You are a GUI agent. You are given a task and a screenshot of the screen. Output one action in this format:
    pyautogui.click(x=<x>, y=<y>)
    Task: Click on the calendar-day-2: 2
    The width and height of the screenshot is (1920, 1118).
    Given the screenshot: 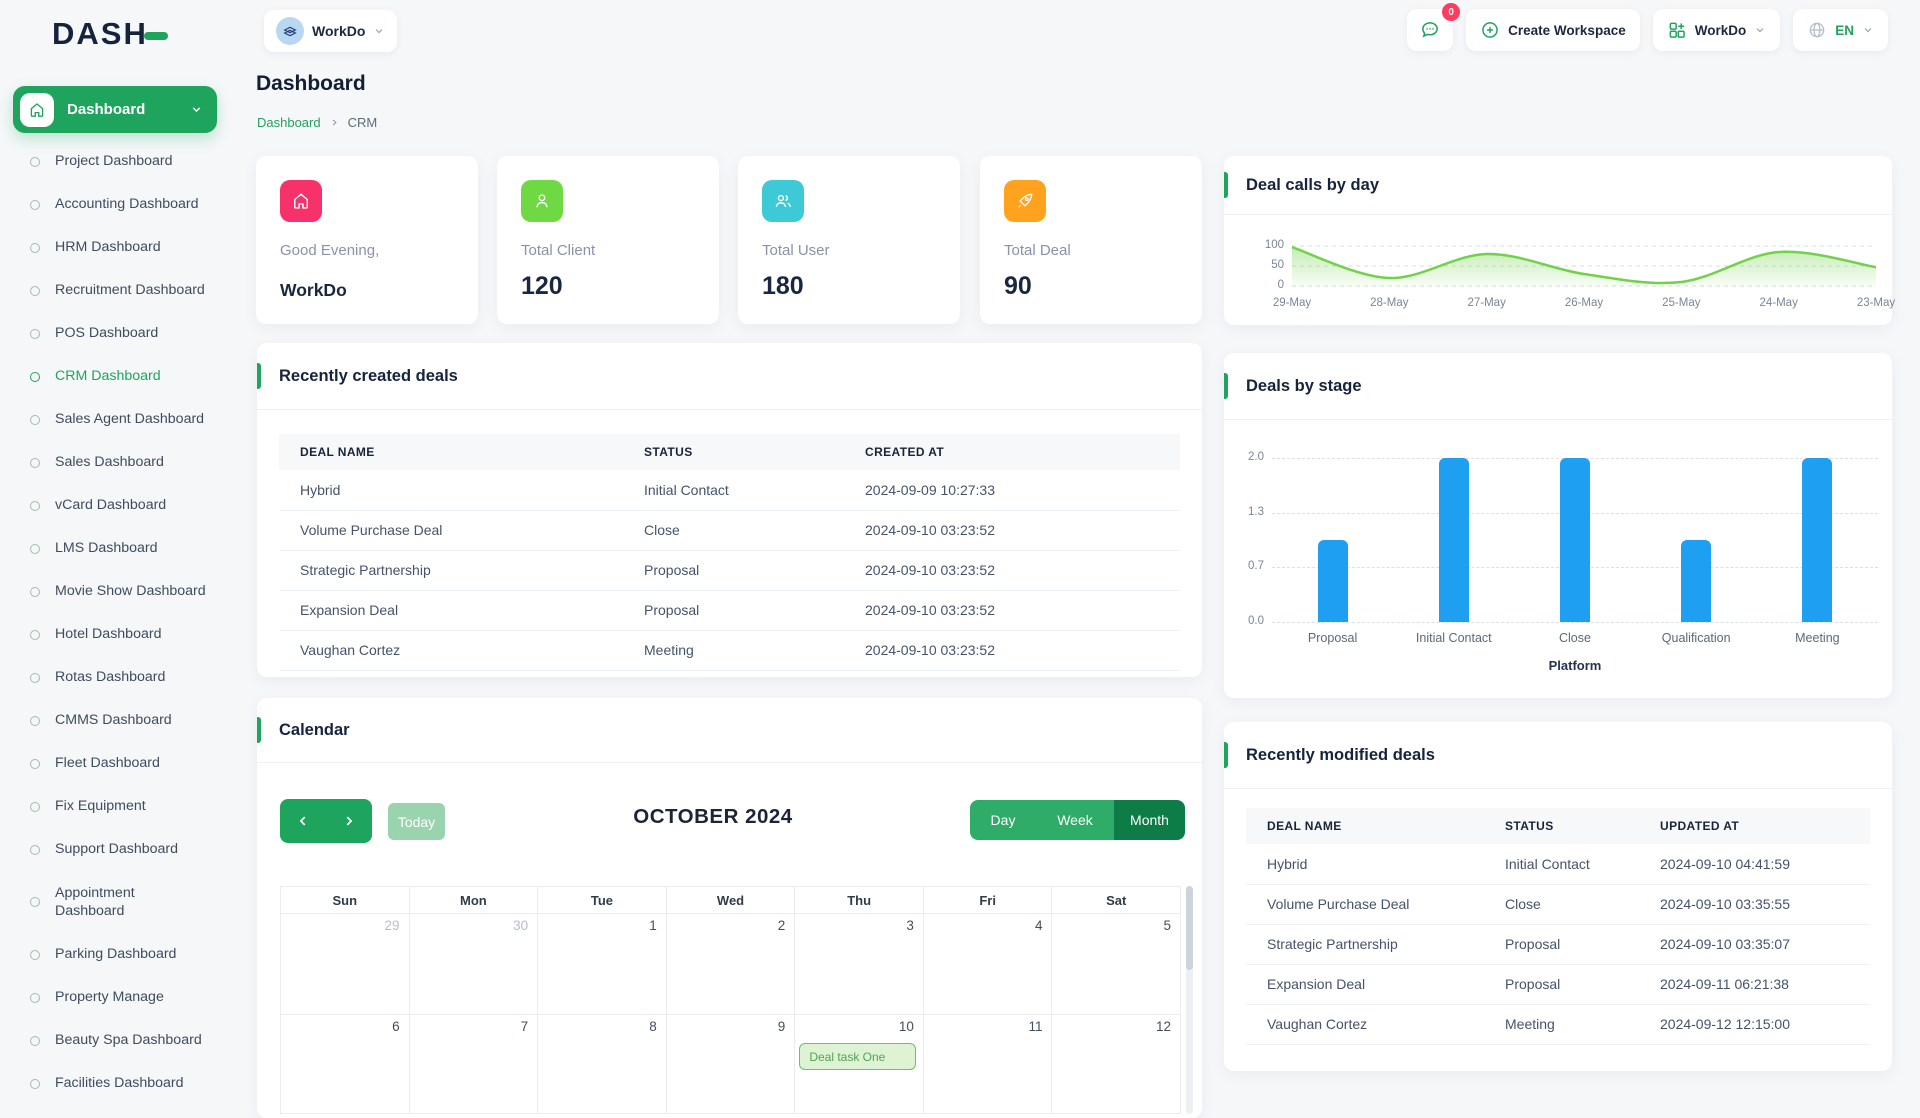 What is the action you would take?
    pyautogui.click(x=731, y=964)
    